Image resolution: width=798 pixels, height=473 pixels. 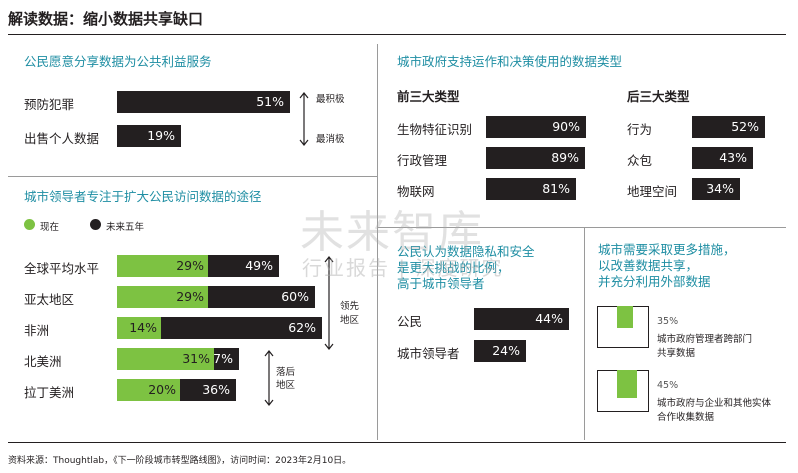 I want to click on bar: 24%, so click(x=500, y=351).